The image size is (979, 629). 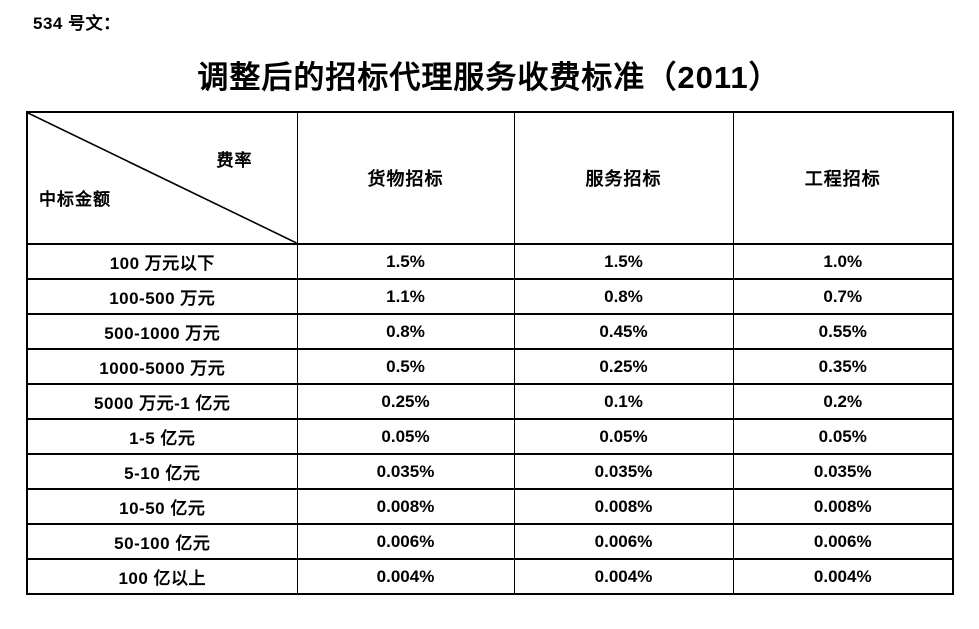 I want to click on page-title: 调整后的招标代理服务收费标准（2011）, so click(x=489, y=77).